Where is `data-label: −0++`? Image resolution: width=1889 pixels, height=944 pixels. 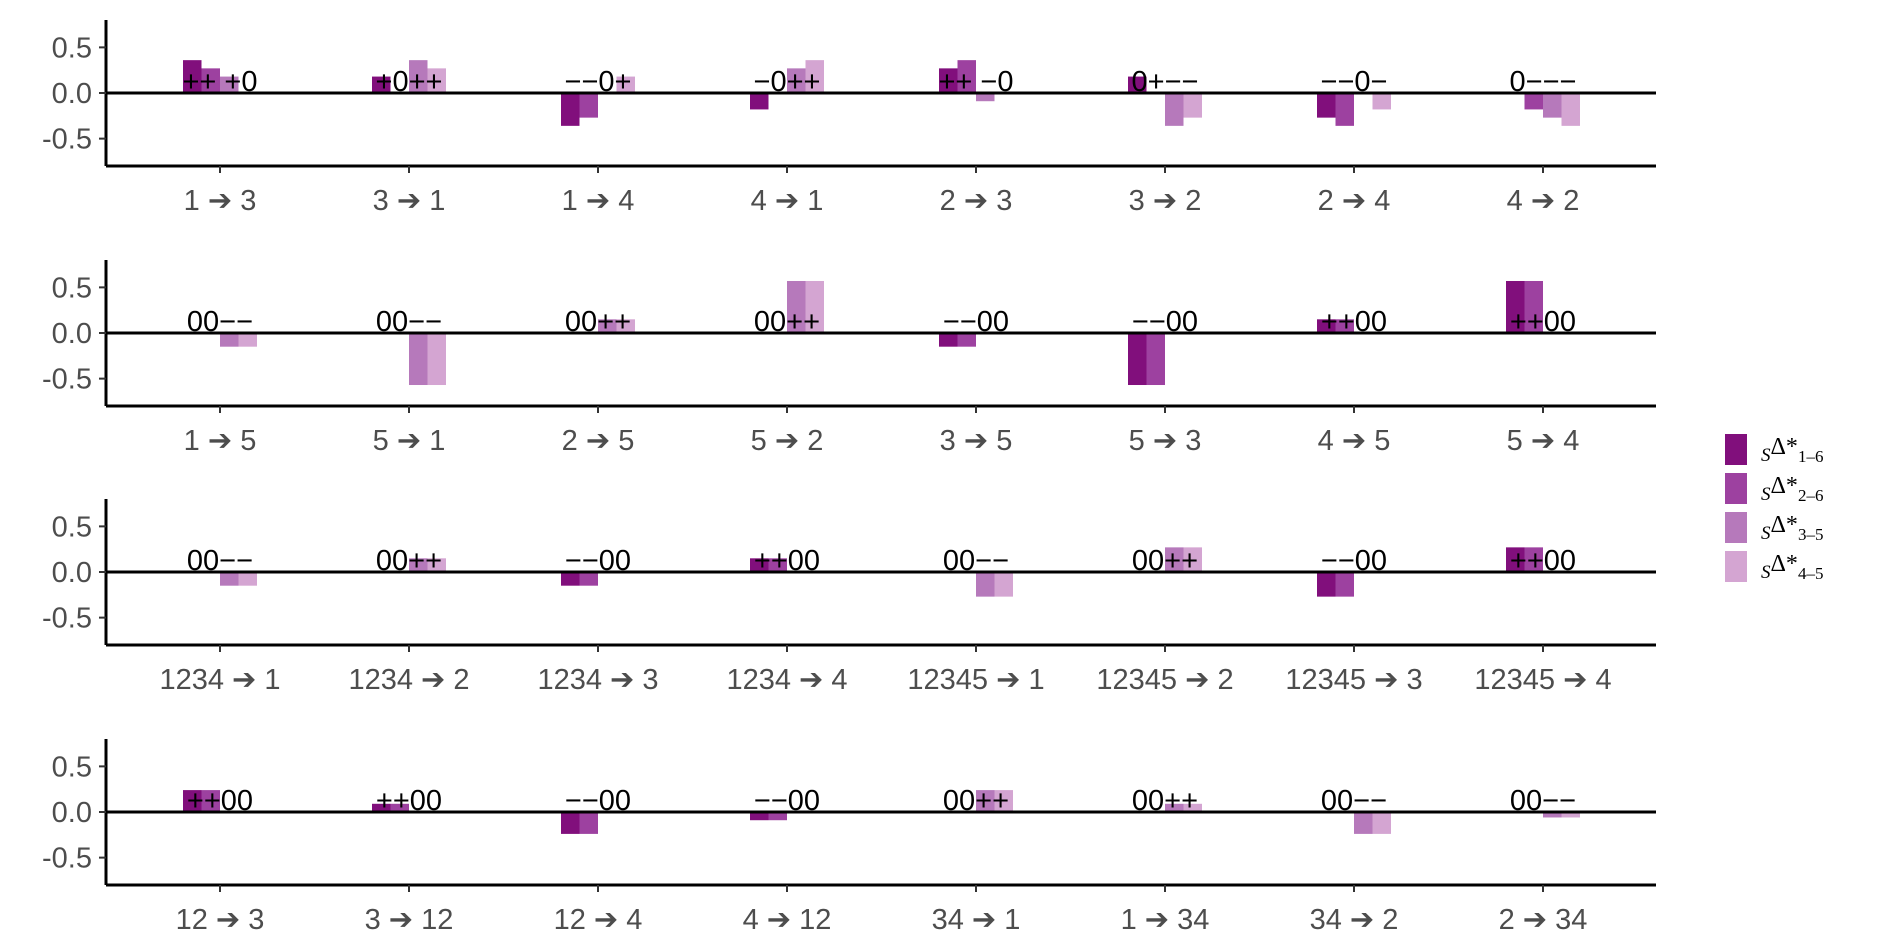
data-label: −0++ is located at coordinates (787, 82).